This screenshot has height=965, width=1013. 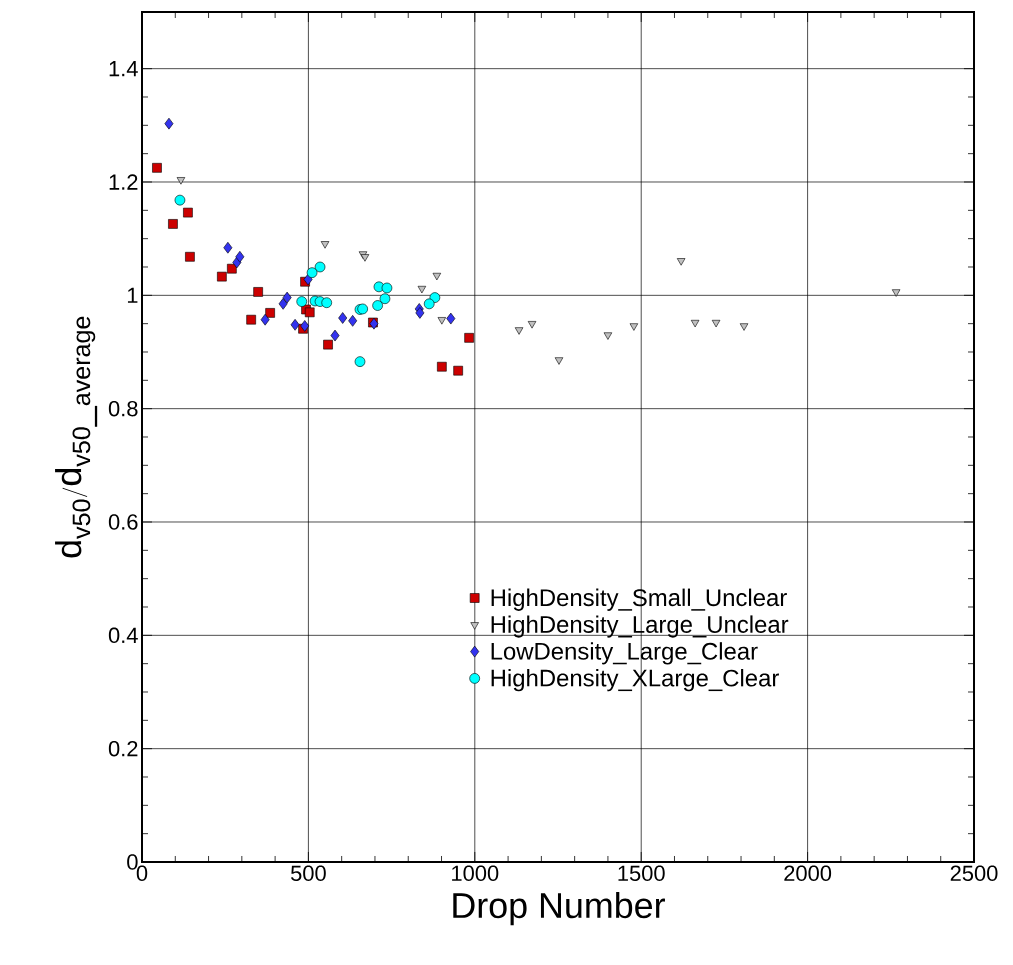 What do you see at coordinates (123, 635) in the screenshot?
I see `y-tick-label: 0.4` at bounding box center [123, 635].